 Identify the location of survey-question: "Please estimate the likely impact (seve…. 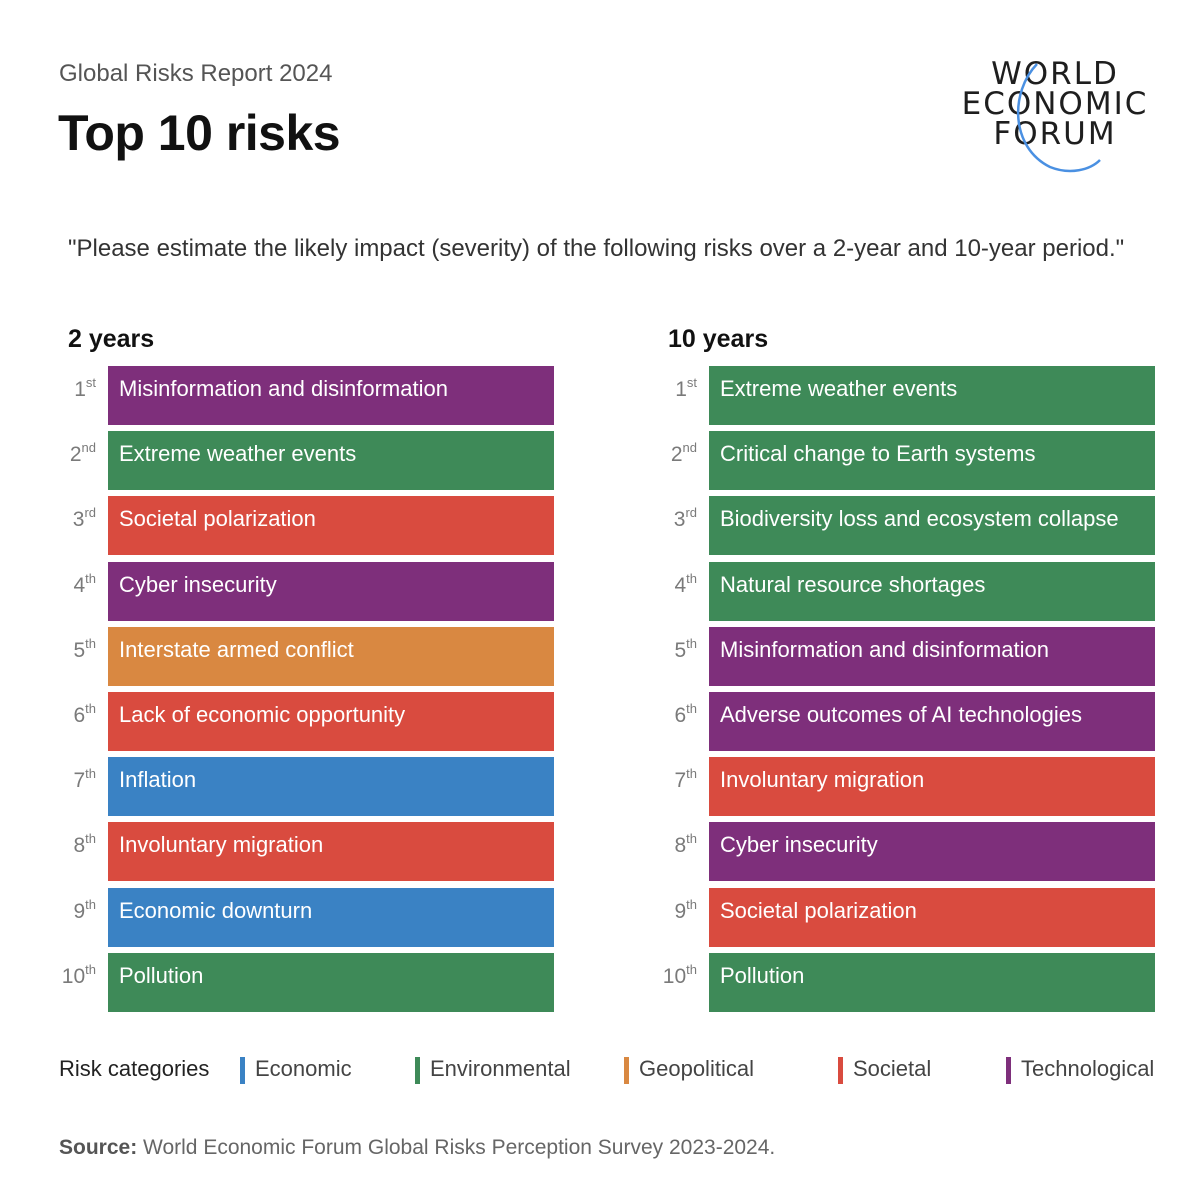
(596, 248).